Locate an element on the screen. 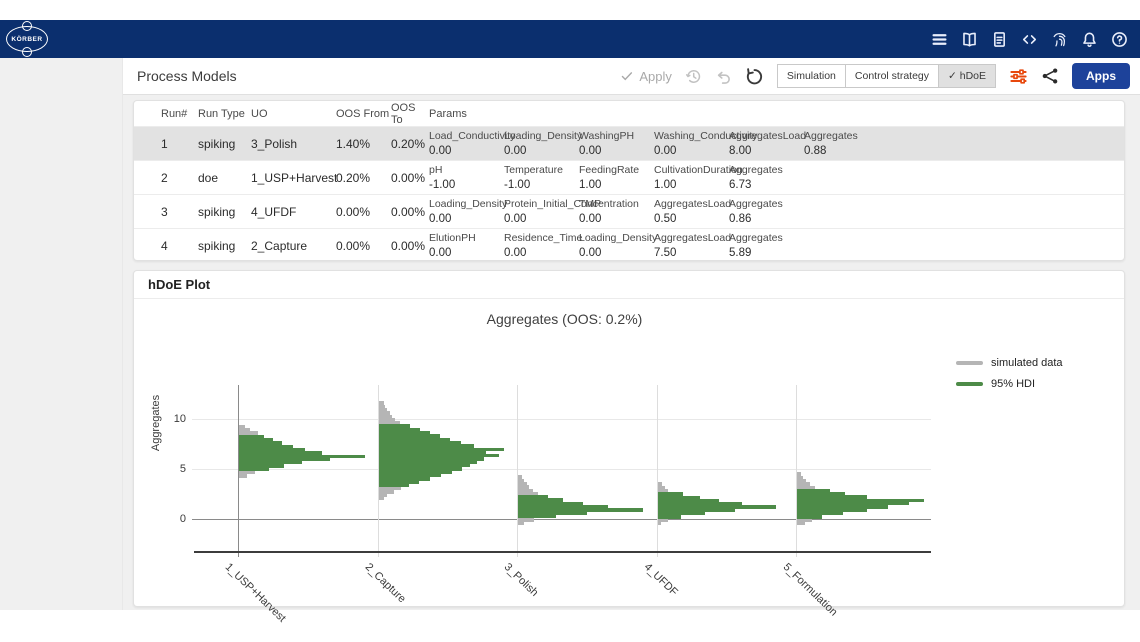 This screenshot has height=642, width=1140. col-header-uo: UO is located at coordinates (259, 113).